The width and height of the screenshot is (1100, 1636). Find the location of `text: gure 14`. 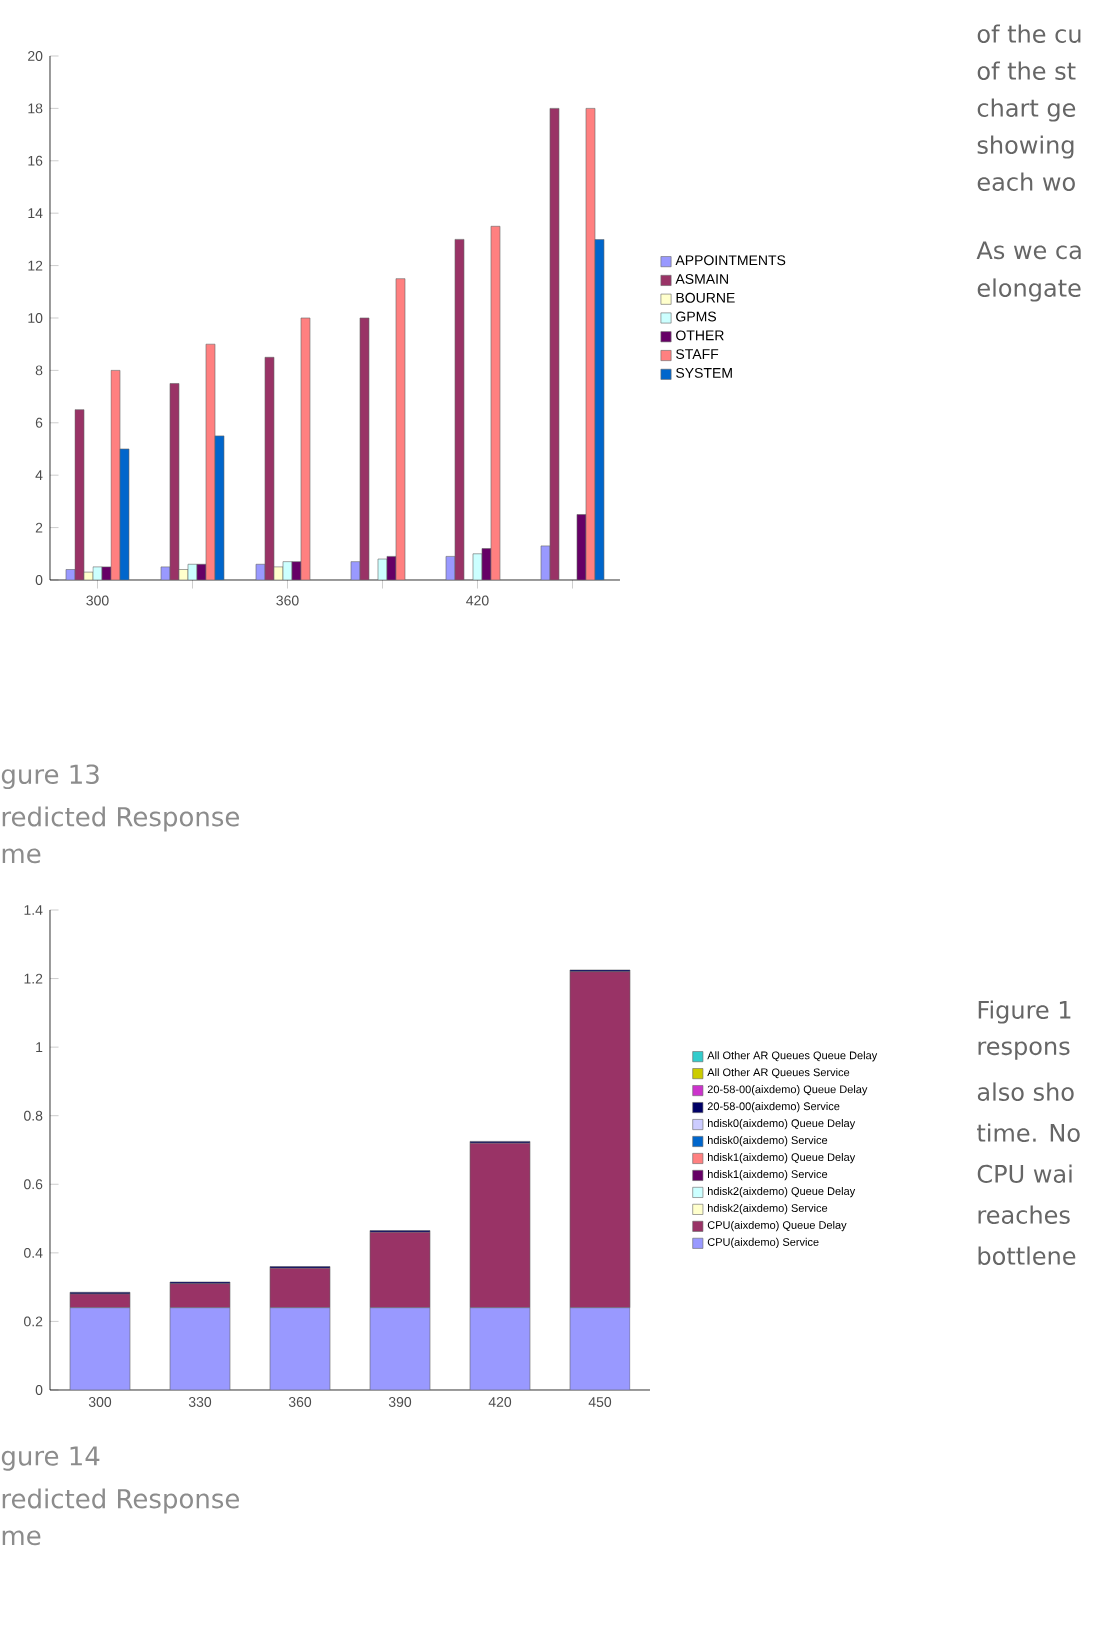

text: gure 14 is located at coordinates (50, 1458).